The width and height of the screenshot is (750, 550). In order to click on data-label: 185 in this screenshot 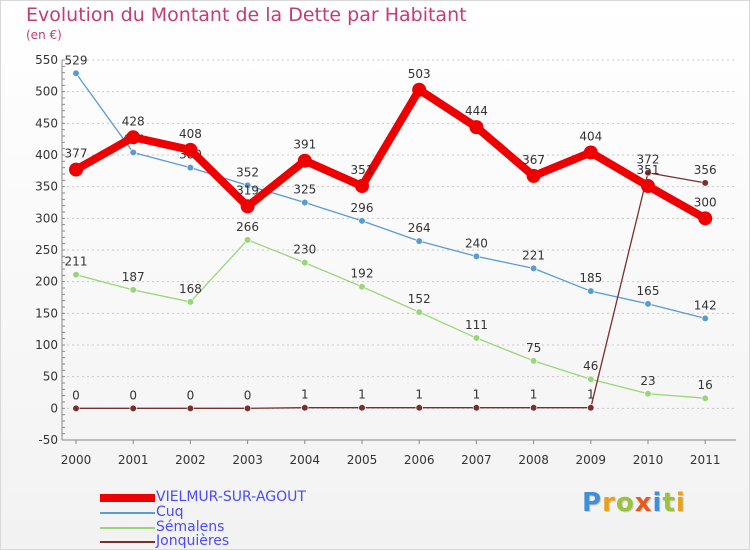, I will do `click(590, 278)`.